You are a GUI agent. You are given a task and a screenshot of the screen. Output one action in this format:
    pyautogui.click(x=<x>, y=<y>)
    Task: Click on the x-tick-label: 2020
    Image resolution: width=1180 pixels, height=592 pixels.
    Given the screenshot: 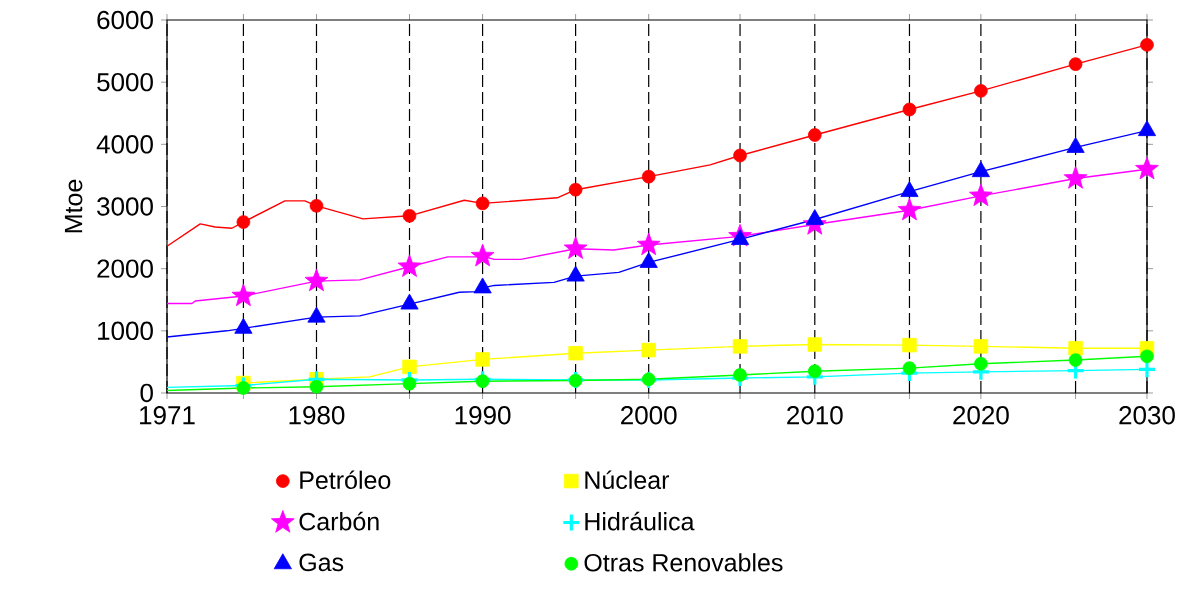 What is the action you would take?
    pyautogui.click(x=981, y=415)
    